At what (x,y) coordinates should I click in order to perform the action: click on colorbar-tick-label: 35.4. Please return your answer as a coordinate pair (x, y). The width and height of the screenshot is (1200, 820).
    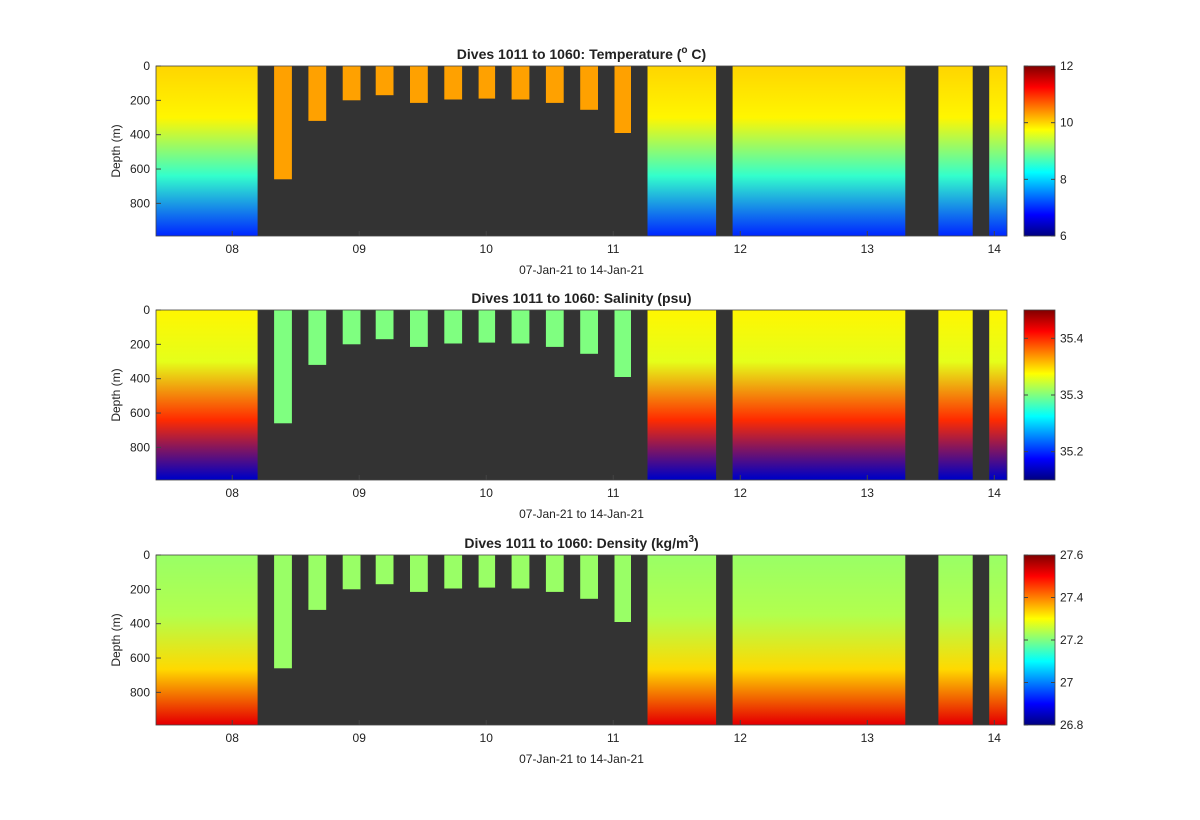
    Looking at the image, I should click on (1072, 338).